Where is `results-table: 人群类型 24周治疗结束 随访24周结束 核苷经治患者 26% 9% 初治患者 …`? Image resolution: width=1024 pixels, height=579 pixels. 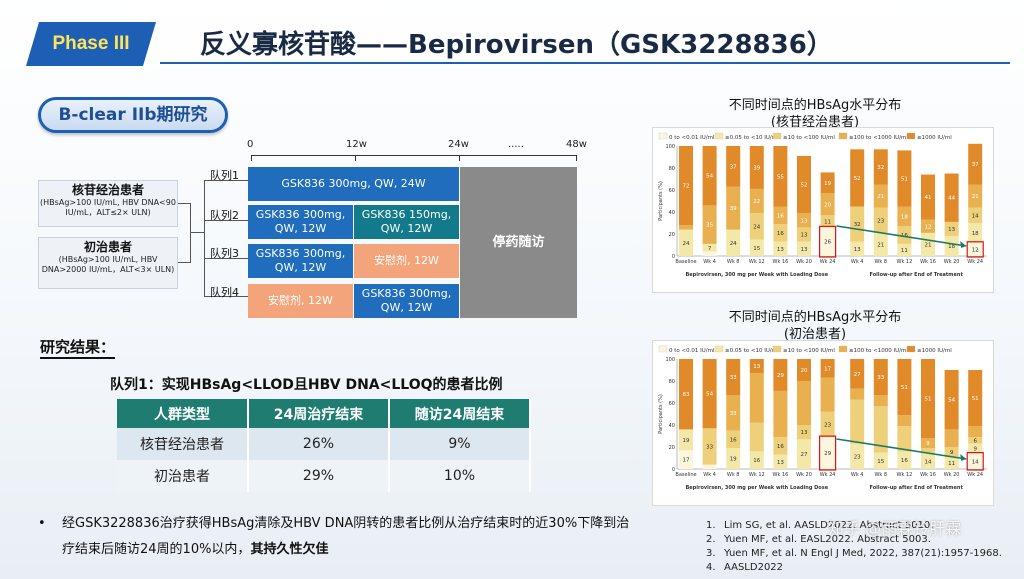 results-table: 人群类型 24周治疗结束 随访24周结束 核苷经治患者 26% 9% 初治患者 … is located at coordinates (324, 445).